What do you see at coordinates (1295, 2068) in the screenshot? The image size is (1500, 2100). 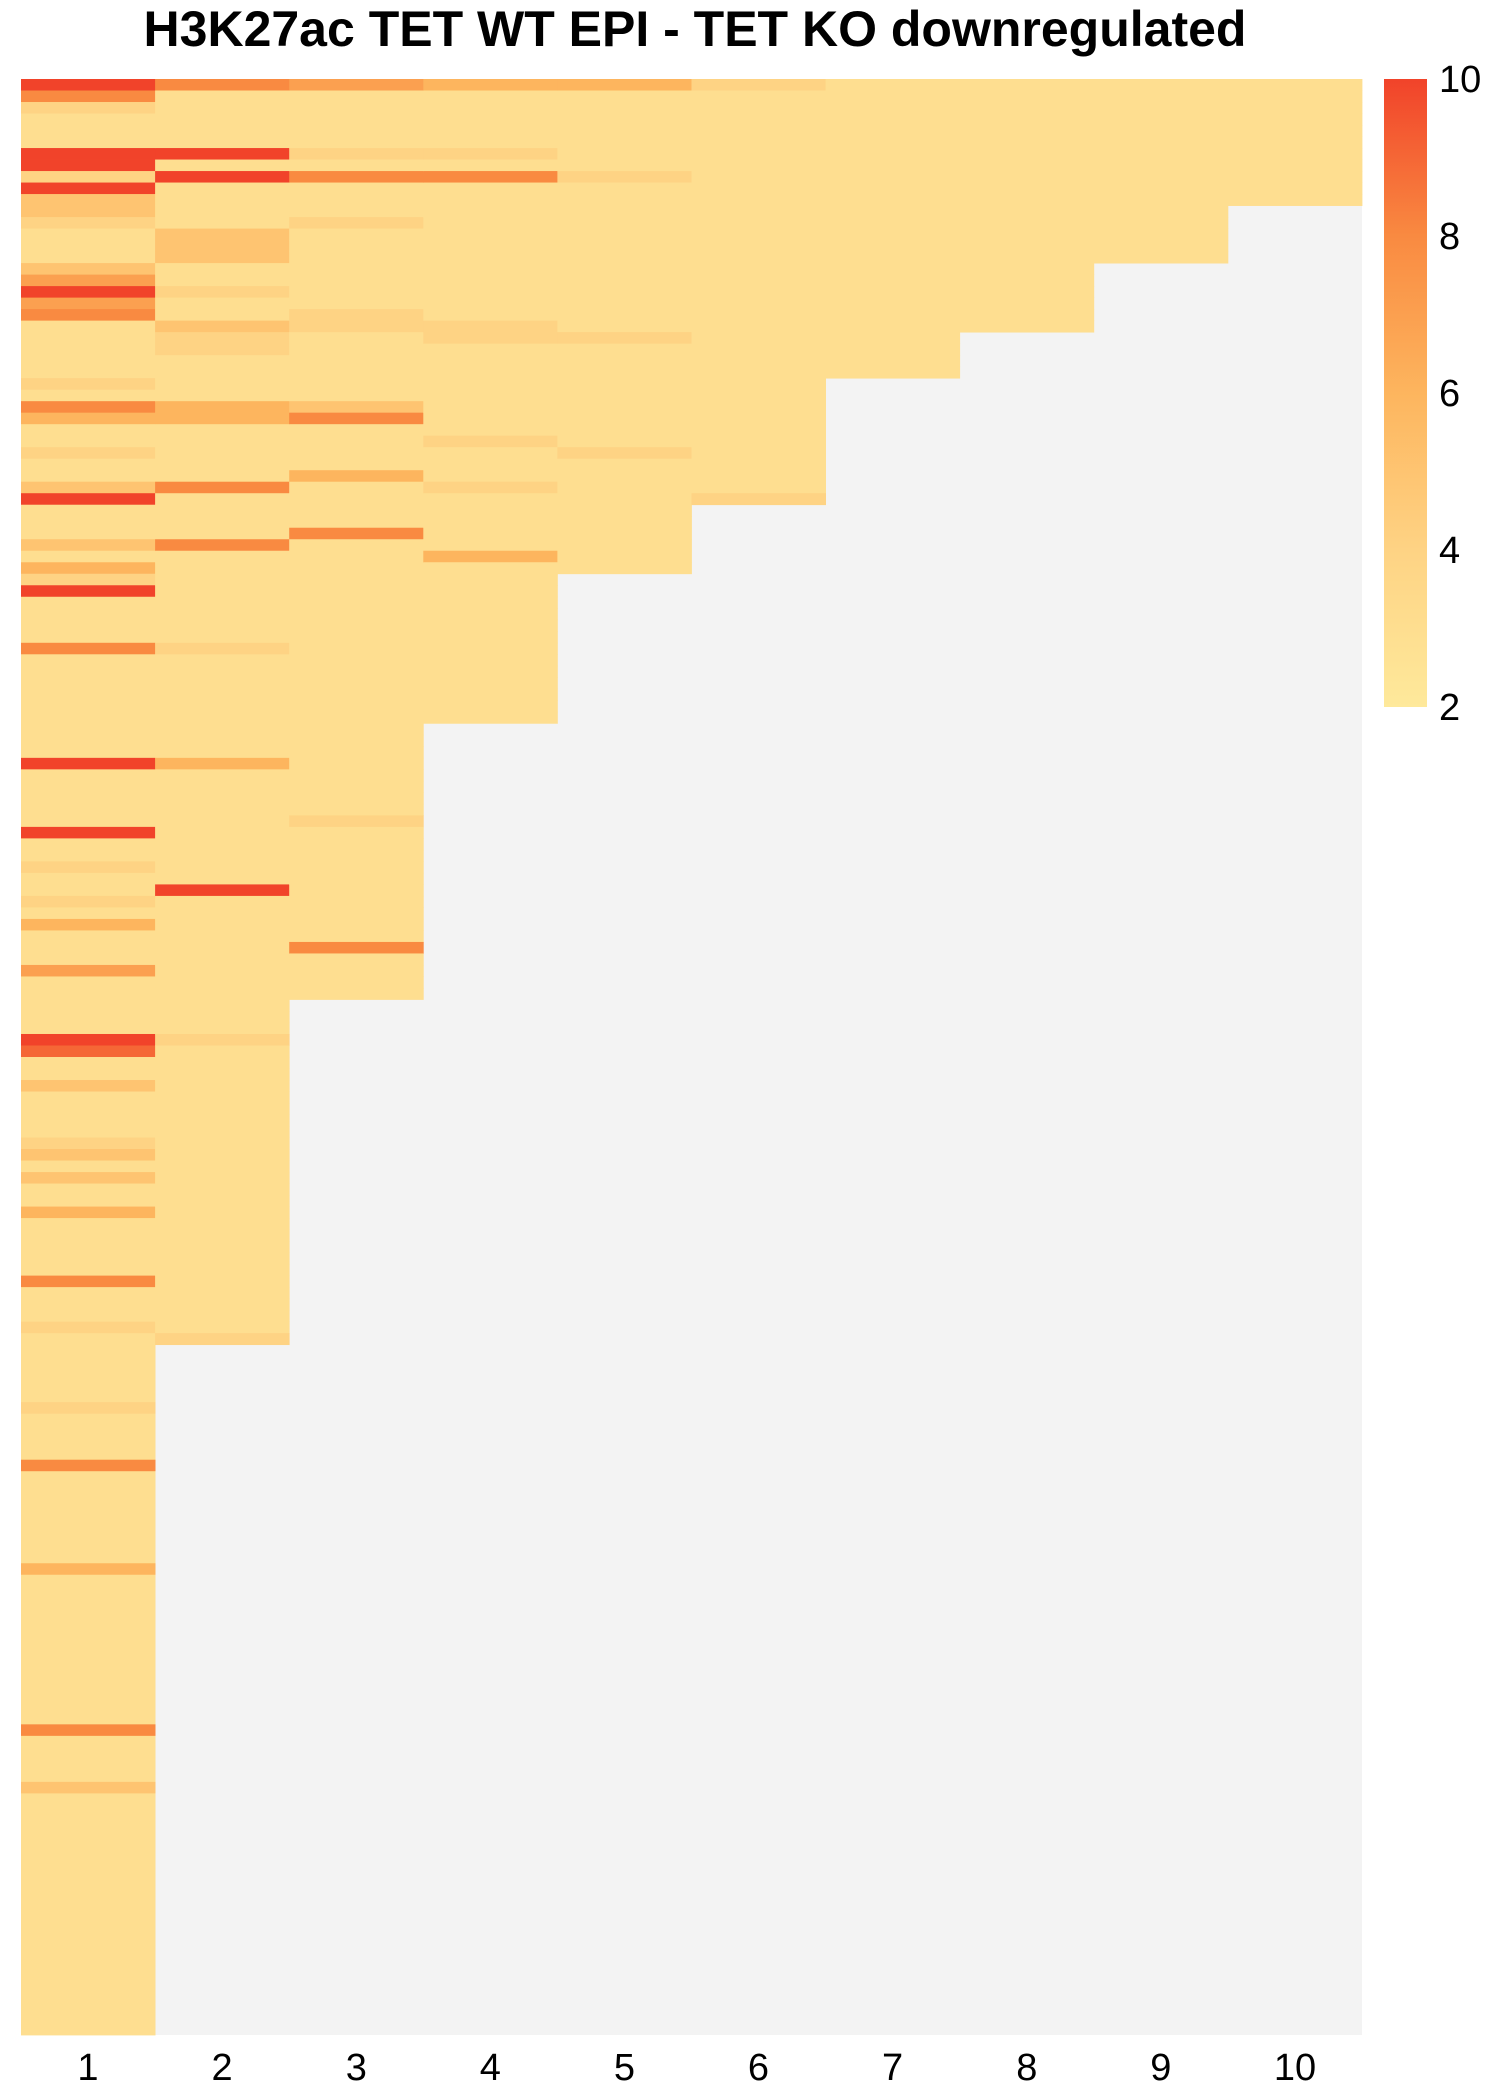 I see `x-tick-label: 10` at bounding box center [1295, 2068].